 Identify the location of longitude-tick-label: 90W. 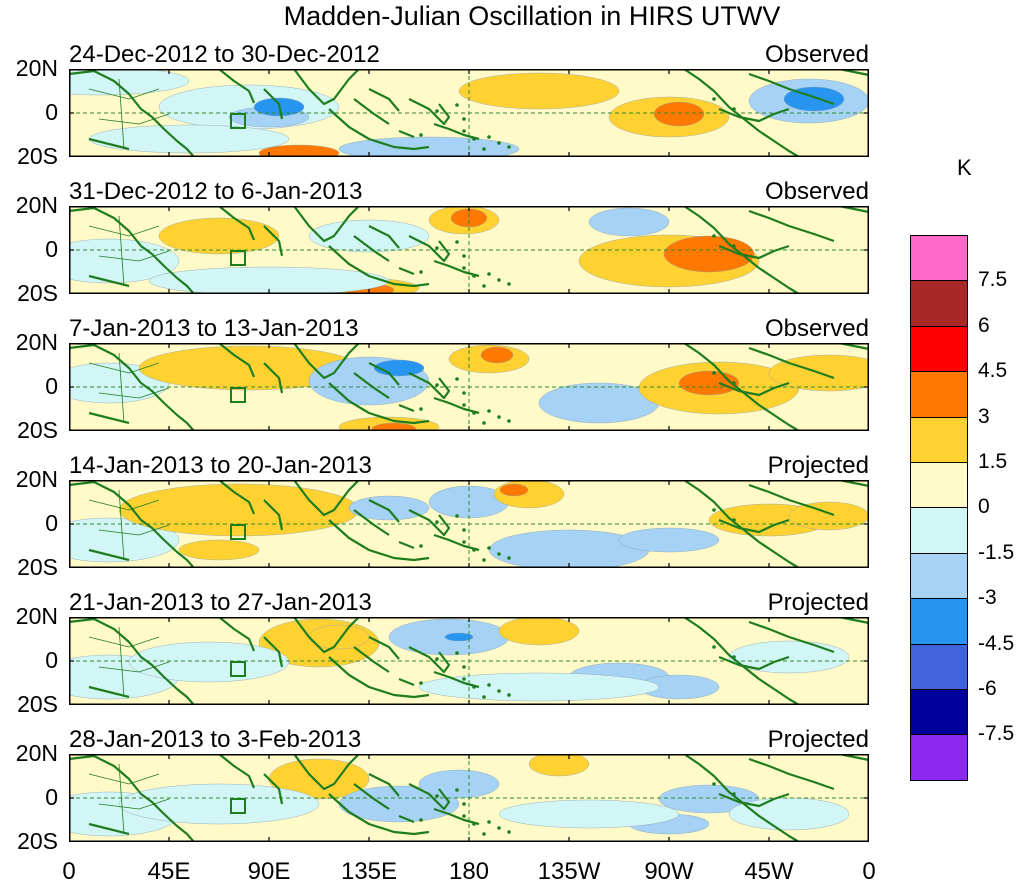
(669, 871).